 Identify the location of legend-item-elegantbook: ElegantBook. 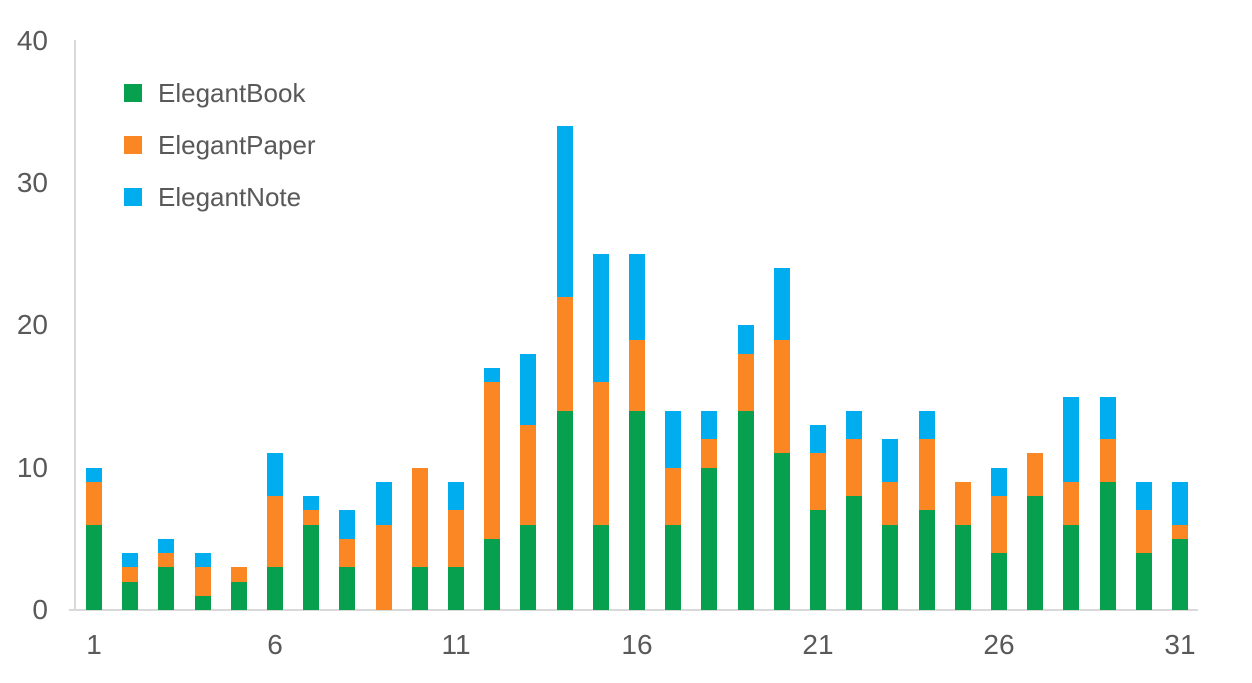
(220, 93).